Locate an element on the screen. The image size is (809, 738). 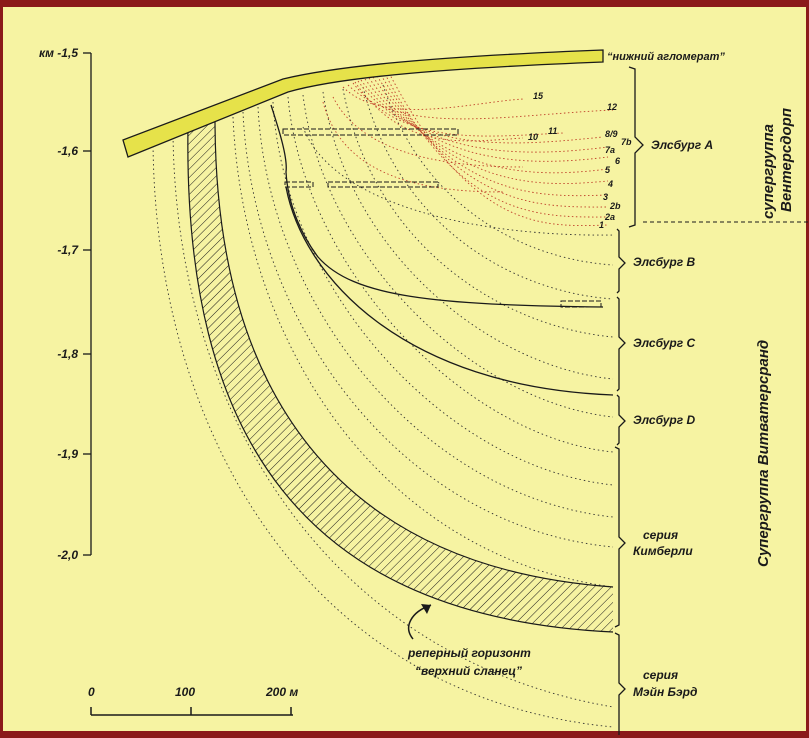
marker-horizon-label-1: реперный горизонт is located at coordinates (469, 653).